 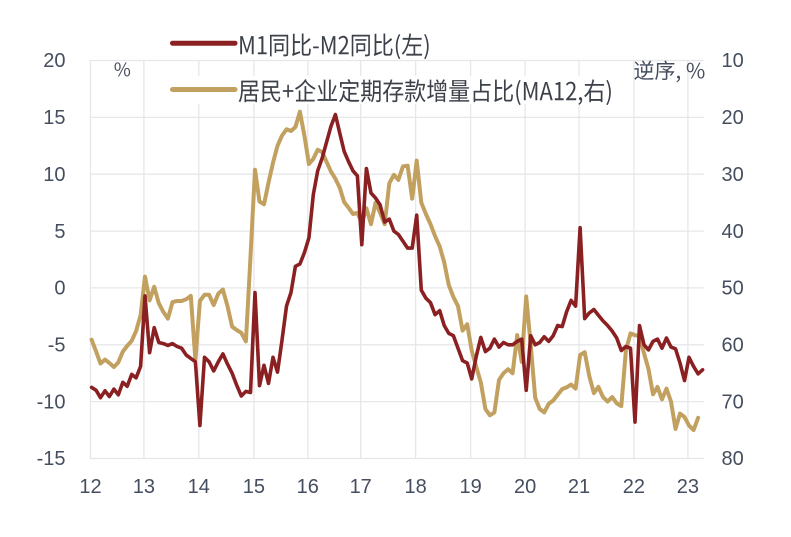 What do you see at coordinates (415, 487) in the screenshot?
I see `svg-text: 18` at bounding box center [415, 487].